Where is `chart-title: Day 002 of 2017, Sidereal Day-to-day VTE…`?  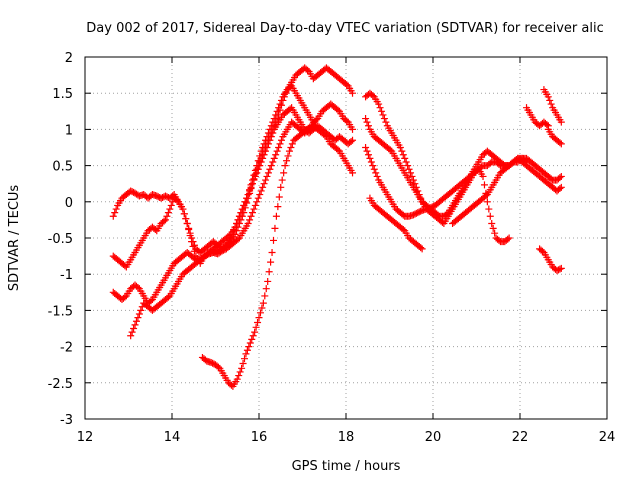
chart-title: Day 002 of 2017, Sidereal Day-to-day VTE… is located at coordinates (344, 28).